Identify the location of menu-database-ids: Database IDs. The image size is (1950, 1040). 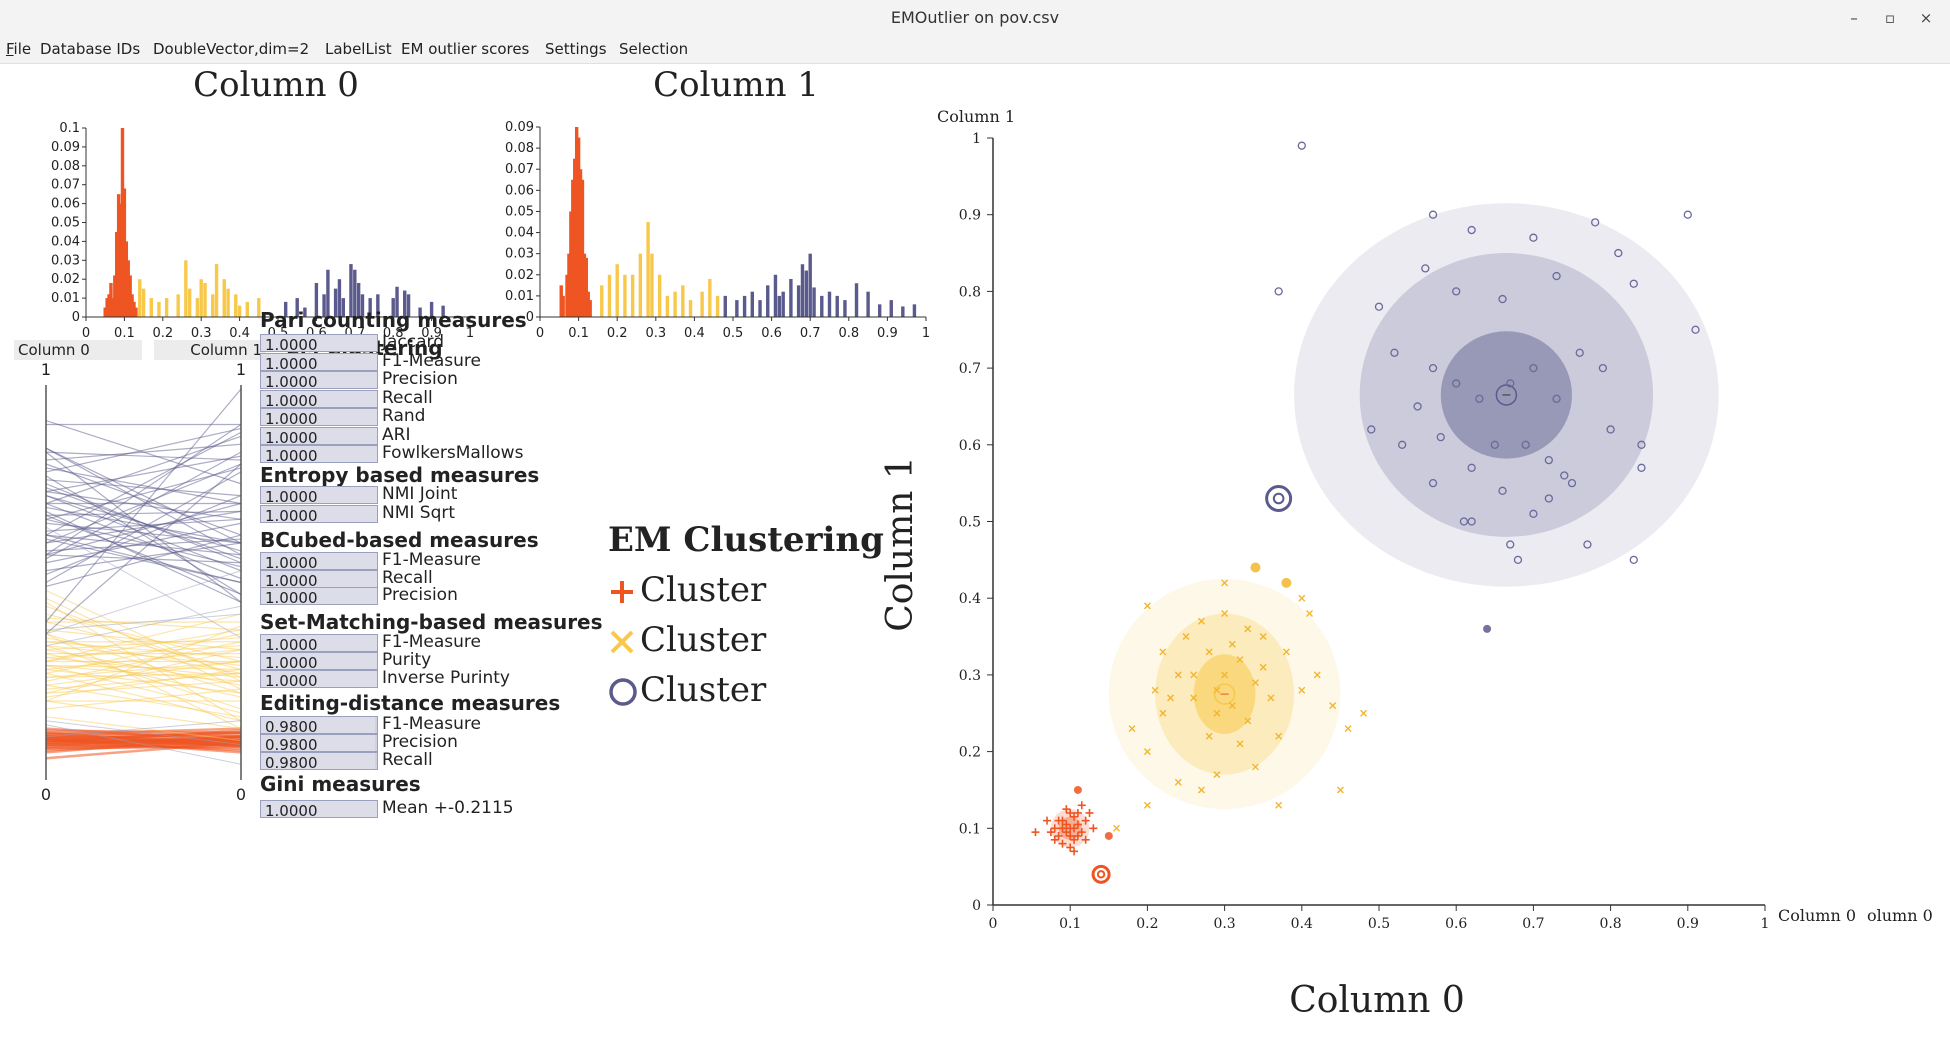
(90, 49).